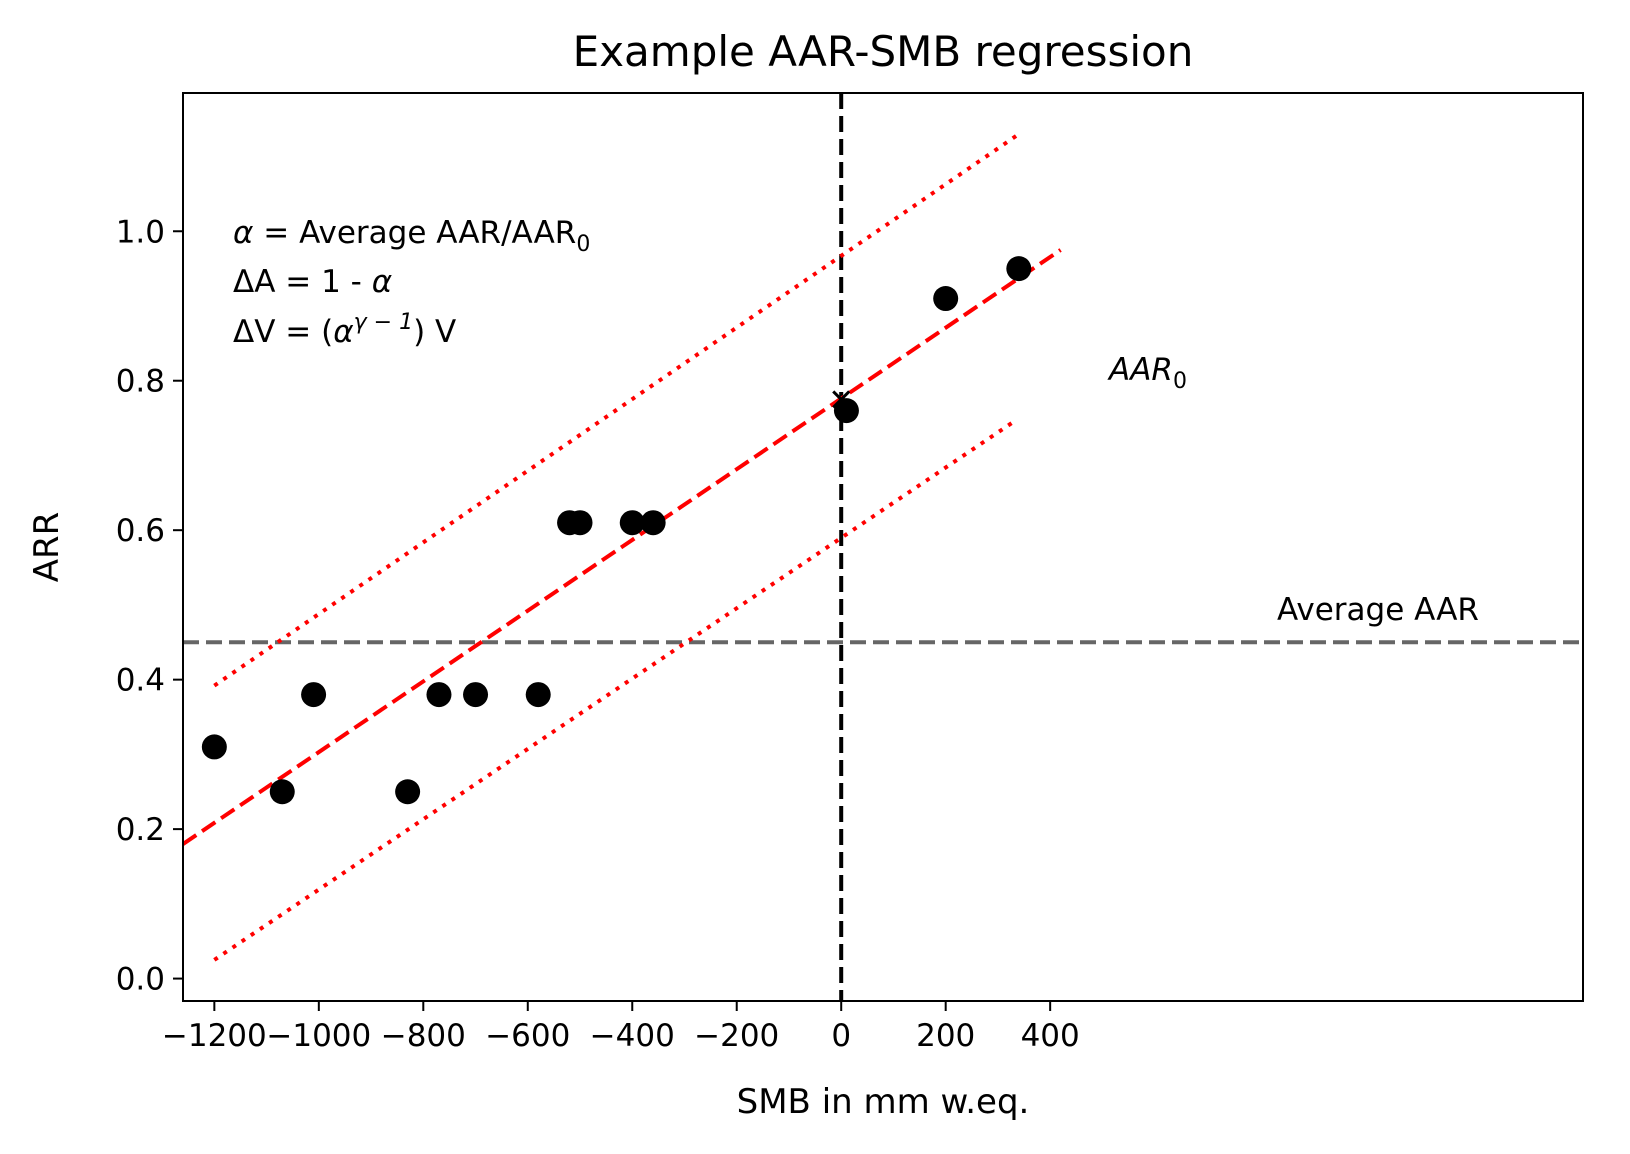 This screenshot has height=1154, width=1630. Describe the element at coordinates (140, 681) in the screenshot. I see `y-tick-label: 0.4` at that location.